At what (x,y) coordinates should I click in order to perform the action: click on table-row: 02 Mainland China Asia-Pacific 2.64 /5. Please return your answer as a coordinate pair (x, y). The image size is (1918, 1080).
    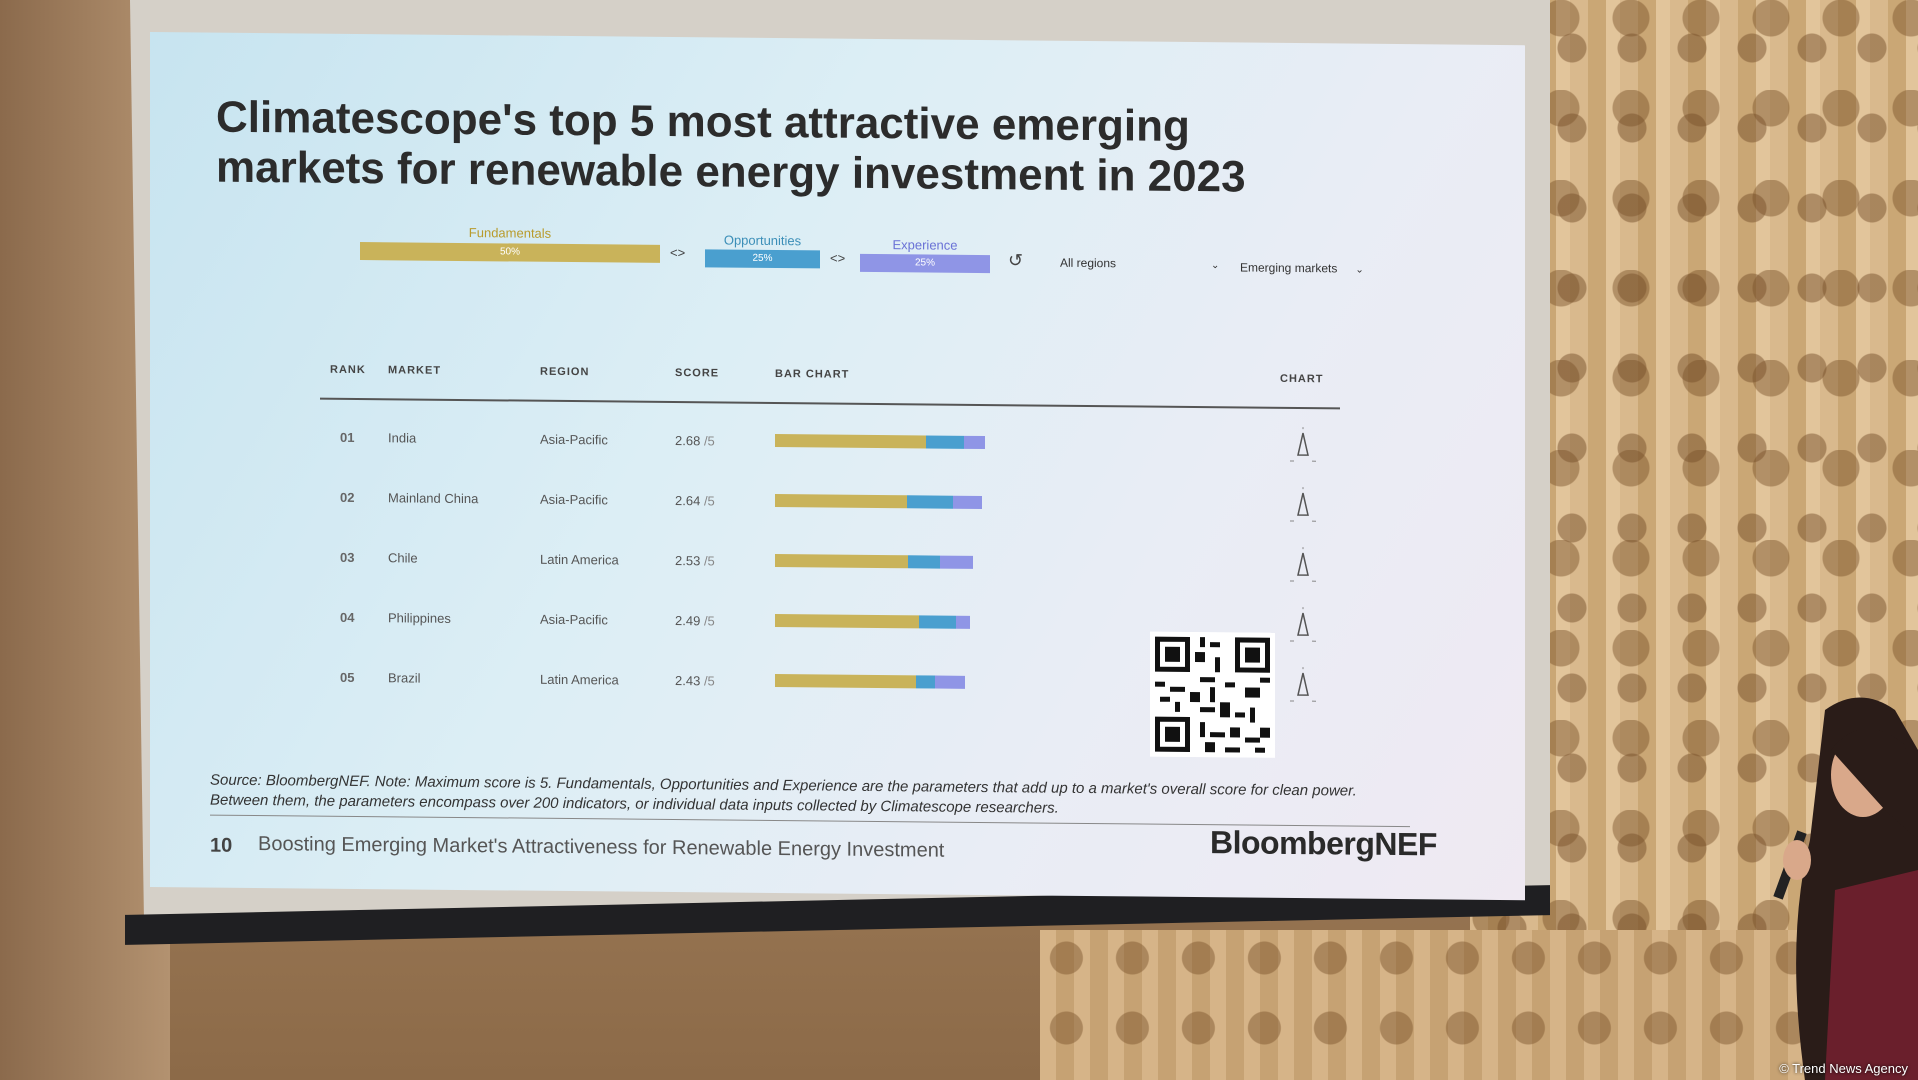
    Looking at the image, I should click on (830, 504).